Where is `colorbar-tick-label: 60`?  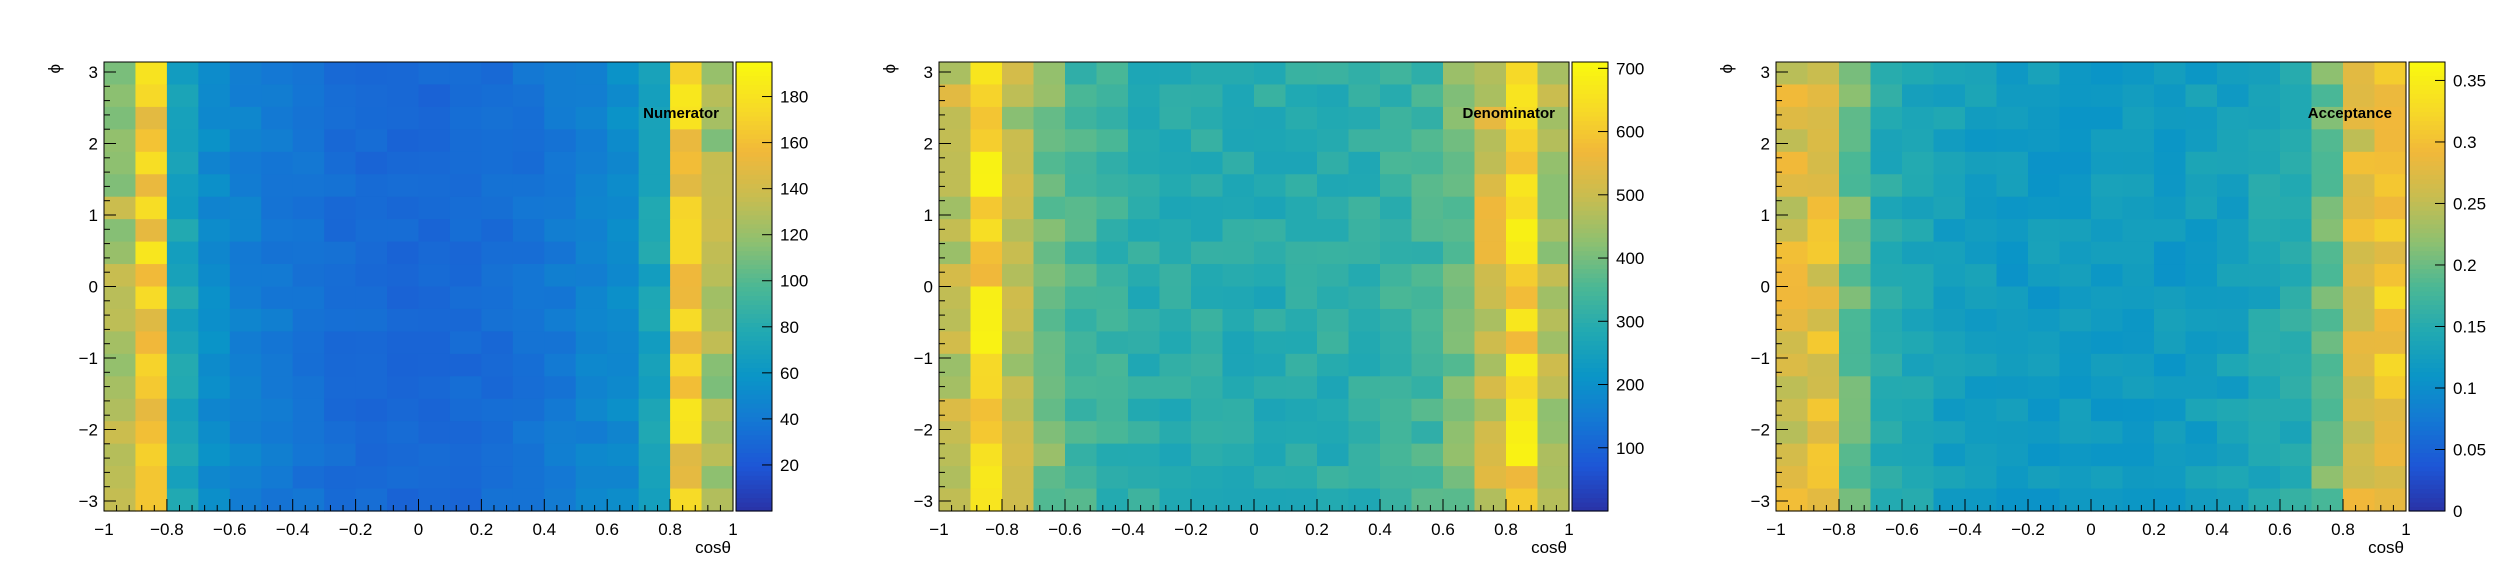
colorbar-tick-label: 60 is located at coordinates (789, 373).